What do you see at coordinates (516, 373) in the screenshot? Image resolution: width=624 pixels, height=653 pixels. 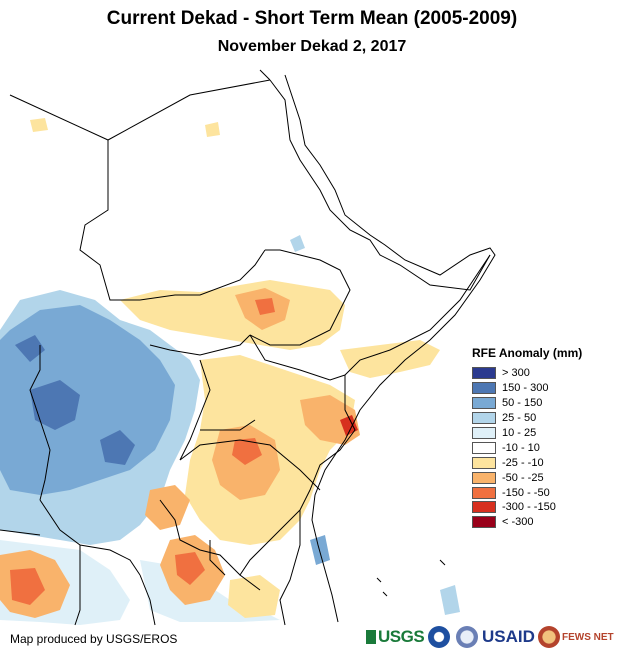 I see `legend-label: > 300` at bounding box center [516, 373].